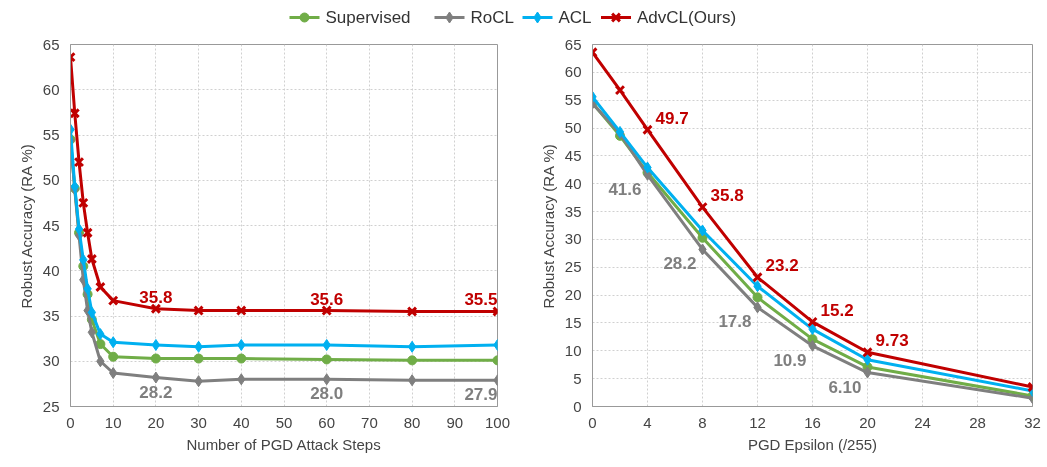 Image resolution: width=1047 pixels, height=467 pixels. What do you see at coordinates (1032, 422) in the screenshot?
I see `x-tick-label: 32` at bounding box center [1032, 422].